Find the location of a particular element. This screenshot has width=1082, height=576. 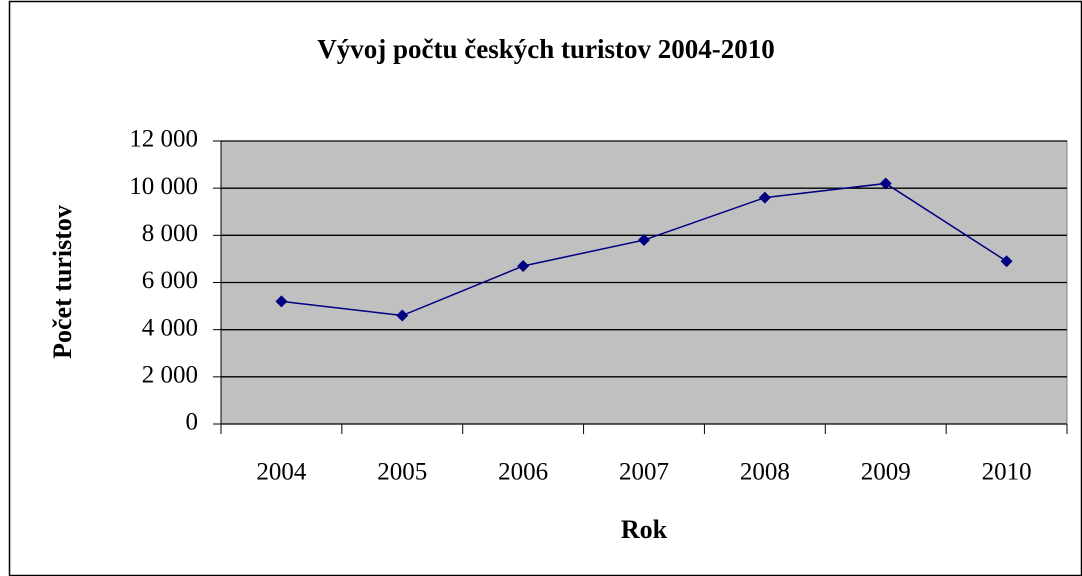

x-tick-label: 2005 is located at coordinates (402, 472).